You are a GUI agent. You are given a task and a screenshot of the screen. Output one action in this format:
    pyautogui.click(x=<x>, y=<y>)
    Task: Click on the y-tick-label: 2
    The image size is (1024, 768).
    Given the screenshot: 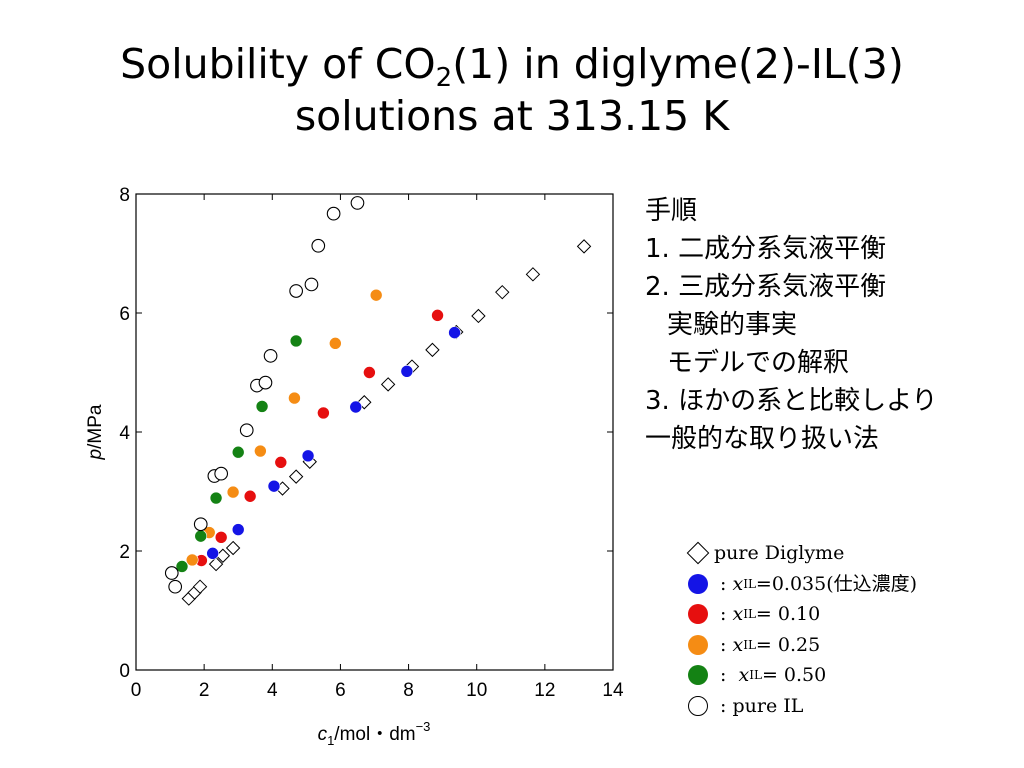 What is the action you would take?
    pyautogui.click(x=124, y=552)
    